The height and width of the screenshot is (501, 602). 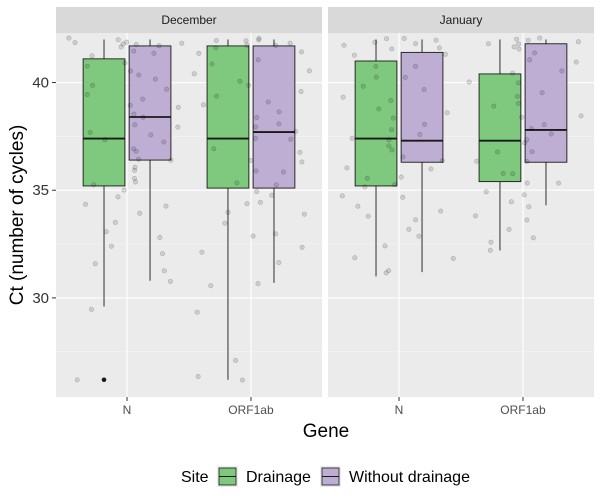 I want to click on jitter-points, so click(x=148, y=160).